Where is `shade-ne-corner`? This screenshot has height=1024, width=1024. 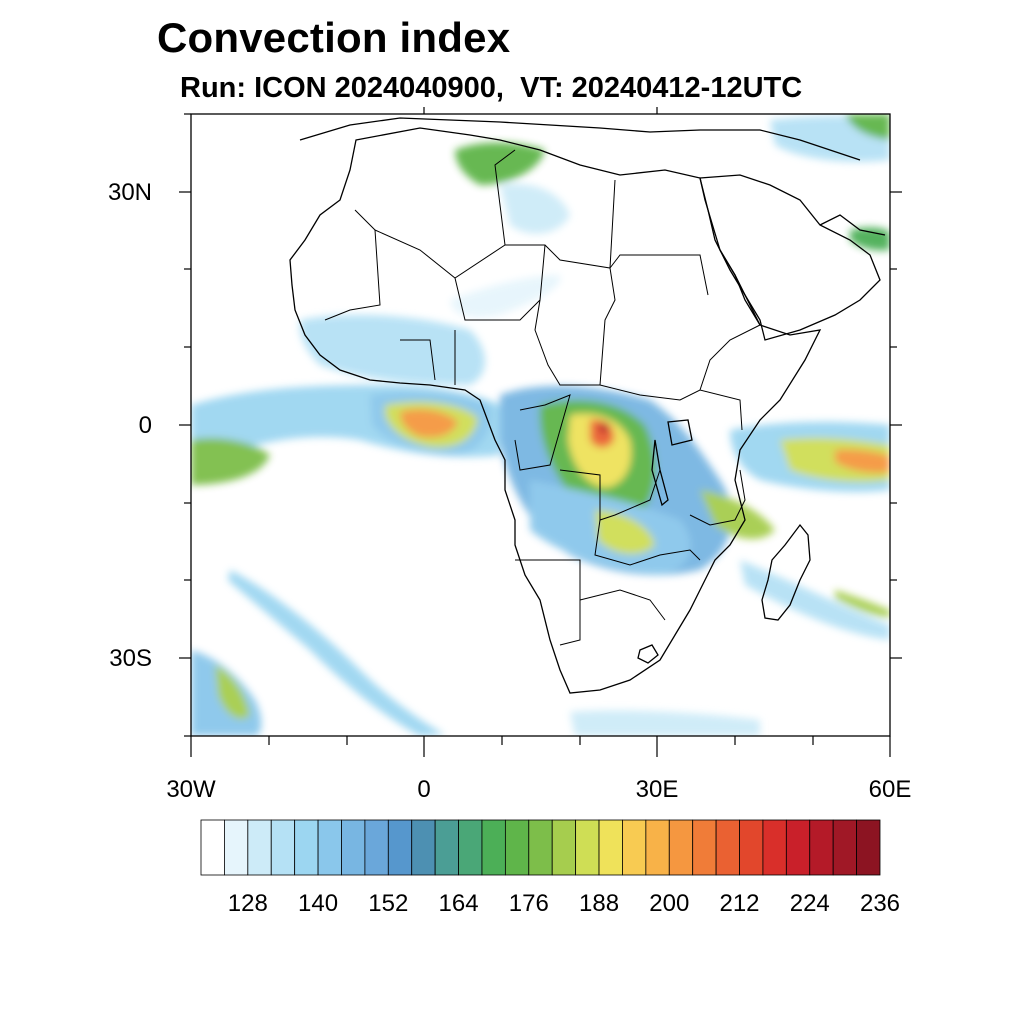
shade-ne-corner is located at coordinates (867, 127).